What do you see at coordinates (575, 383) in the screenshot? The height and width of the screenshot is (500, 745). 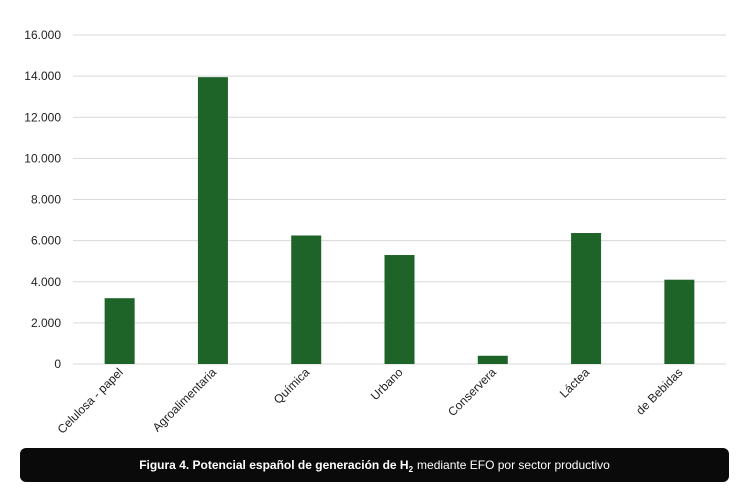 I see `x-category-label: Láctea` at bounding box center [575, 383].